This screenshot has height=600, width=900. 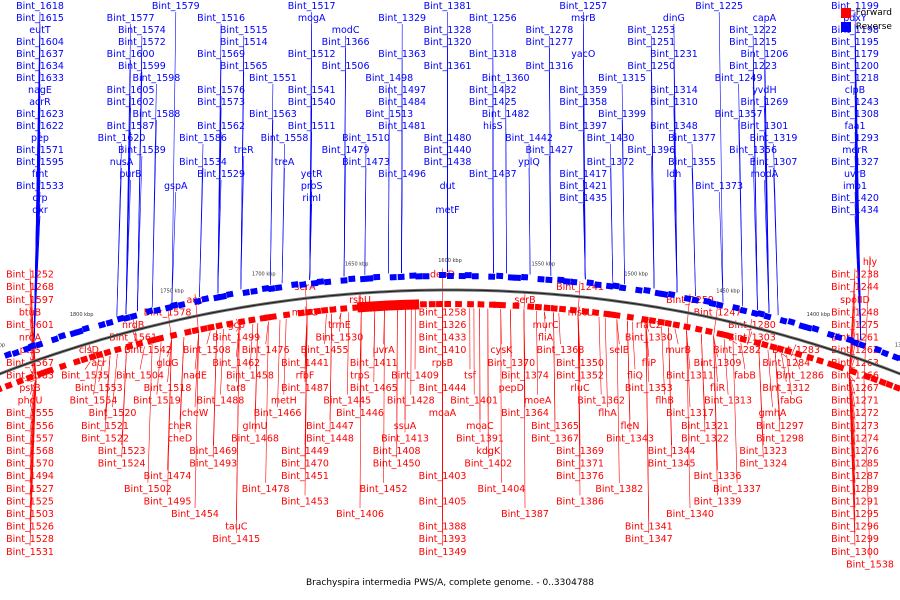 I want to click on gene-label: Bint_1366, so click(x=346, y=42).